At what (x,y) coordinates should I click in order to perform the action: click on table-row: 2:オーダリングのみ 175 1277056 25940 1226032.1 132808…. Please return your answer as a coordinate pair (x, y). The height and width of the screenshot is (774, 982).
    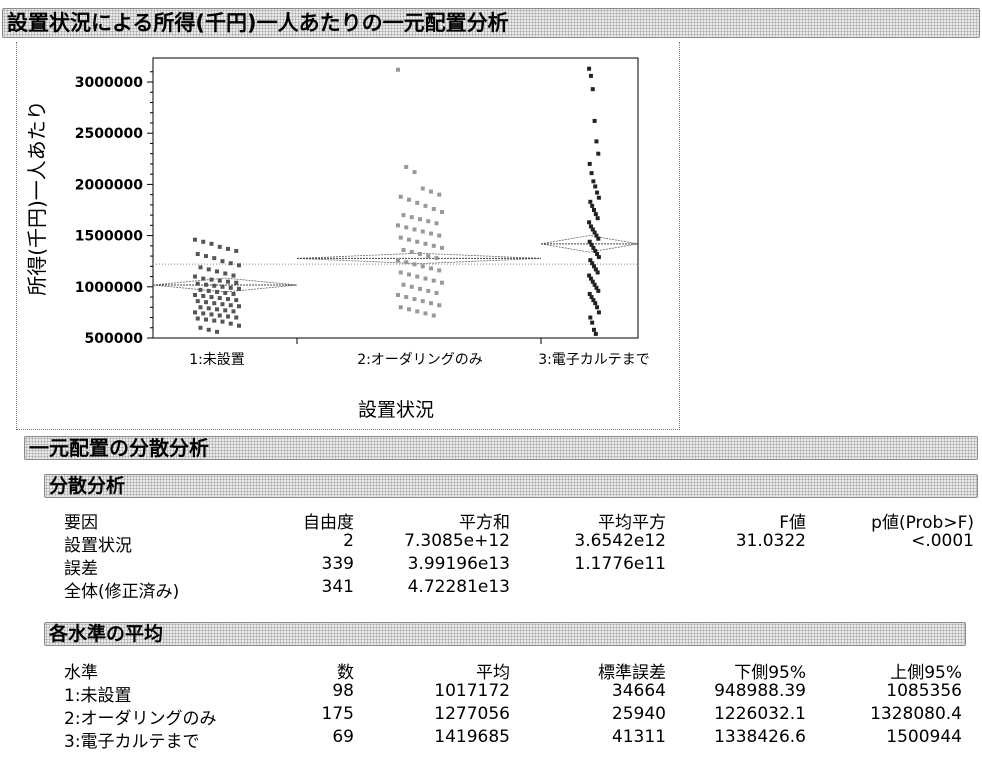
    Looking at the image, I should click on (491, 716).